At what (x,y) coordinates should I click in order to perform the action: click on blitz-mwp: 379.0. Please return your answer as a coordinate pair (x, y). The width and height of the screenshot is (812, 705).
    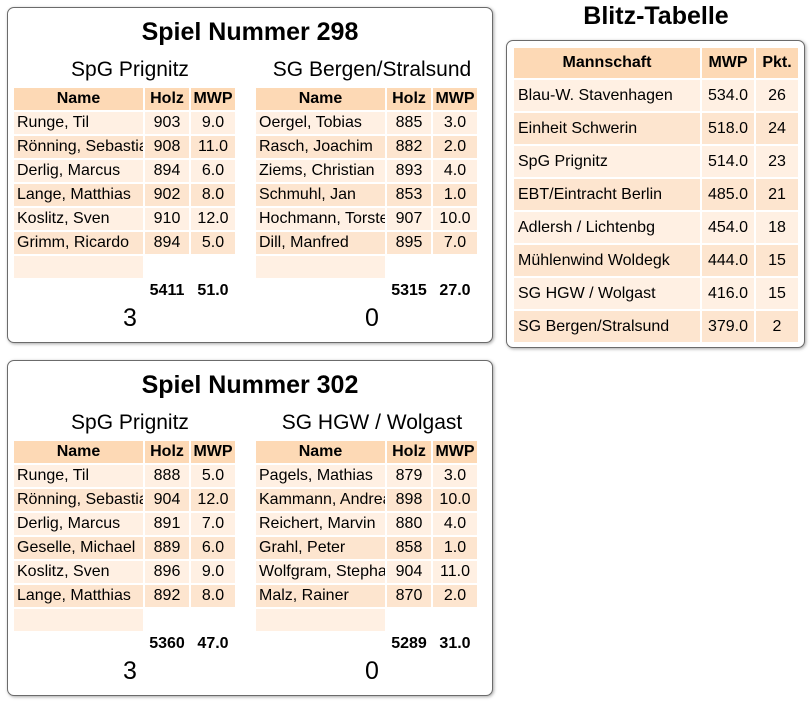
    Looking at the image, I should click on (728, 326).